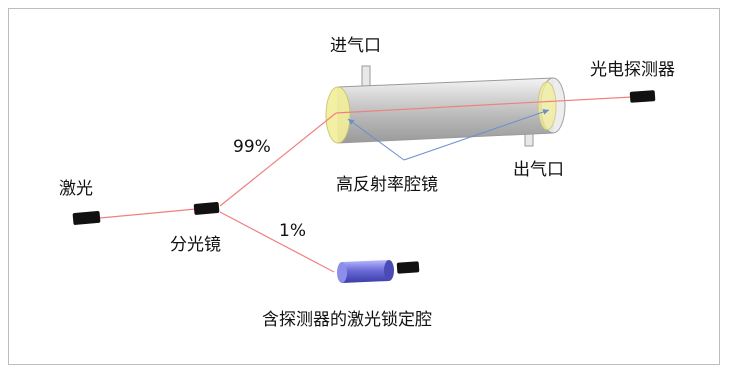 Image resolution: width=730 pixels, height=373 pixels. Describe the element at coordinates (387, 185) in the screenshot. I see `mirrors-label: 高反射率腔镜` at that location.